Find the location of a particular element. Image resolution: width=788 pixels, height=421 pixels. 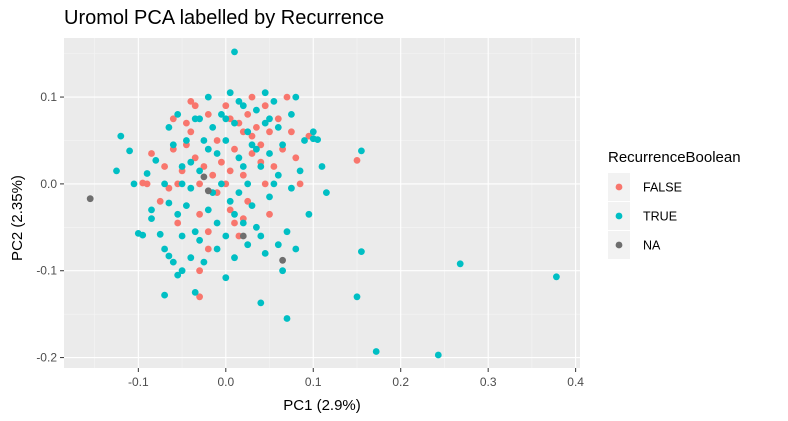

chart-title: Uromol PCA labelled by Recurrence is located at coordinates (224, 18).